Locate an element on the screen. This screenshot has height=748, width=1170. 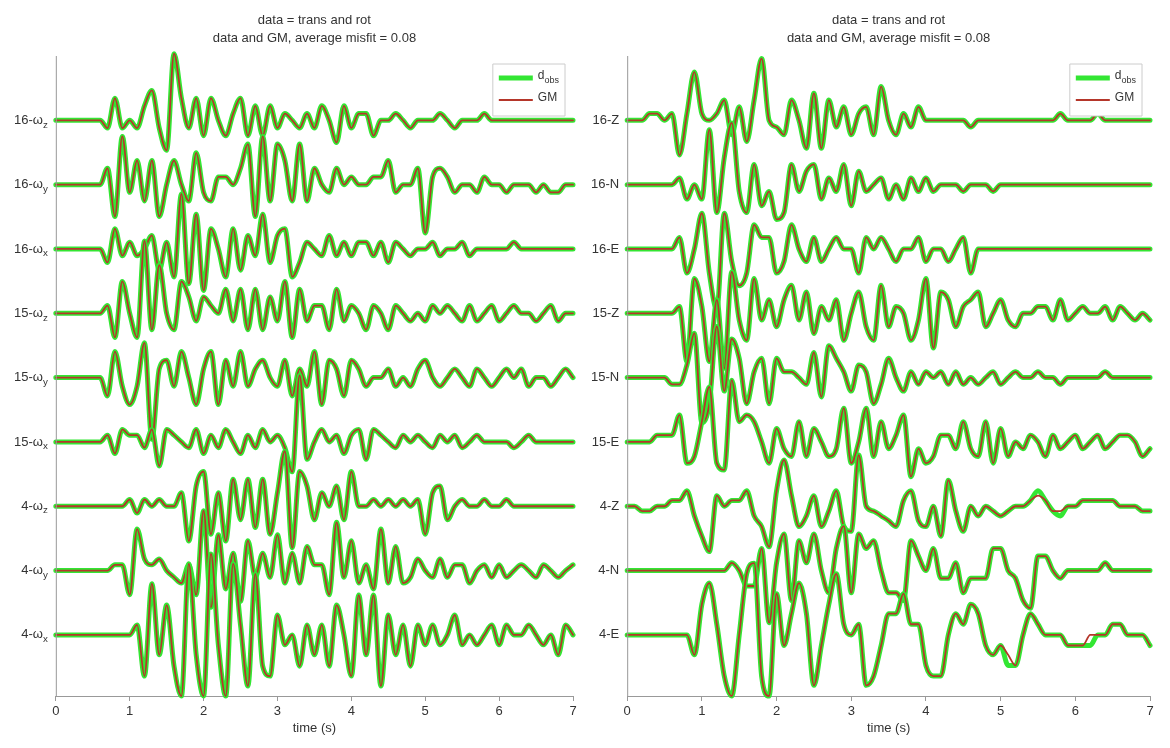
y-axis-title: 4-Z is located at coordinates (609, 505).